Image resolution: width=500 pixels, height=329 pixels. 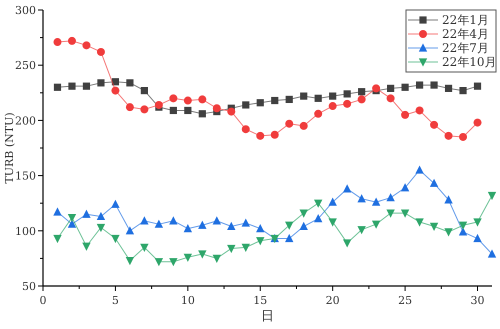 What do you see at coordinates (469, 62) in the screenshot?
I see `legend-label: 22年10月` at bounding box center [469, 62].